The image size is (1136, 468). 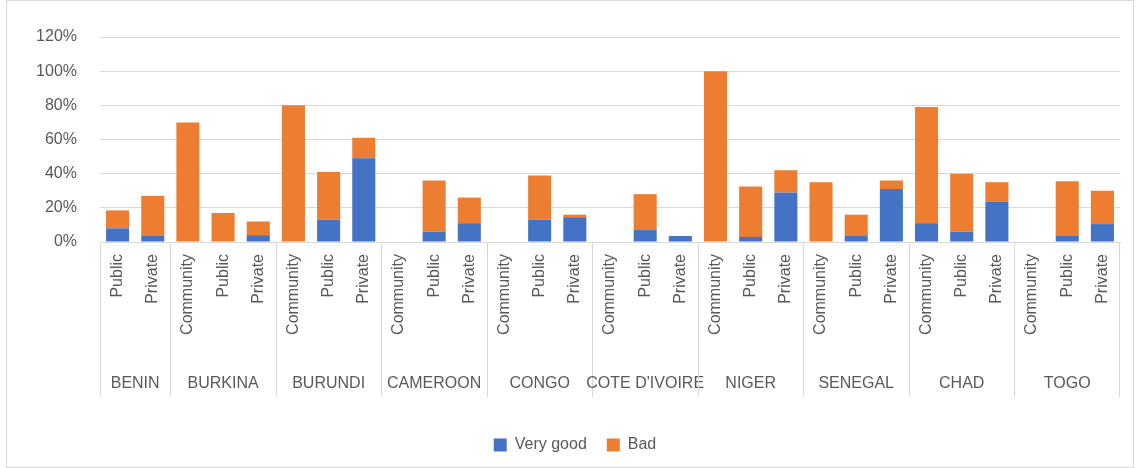 What do you see at coordinates (56, 36) in the screenshot?
I see `y-tick-label: 120%` at bounding box center [56, 36].